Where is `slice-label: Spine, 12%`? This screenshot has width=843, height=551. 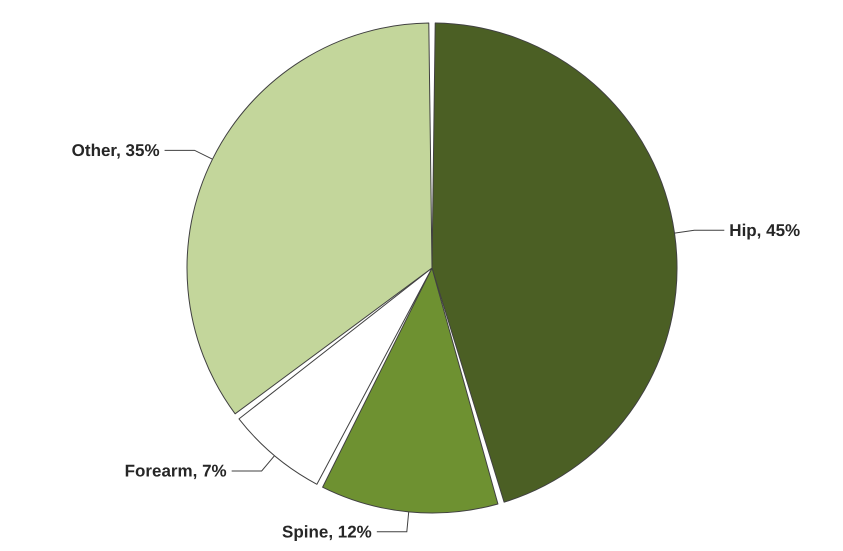
slice-label: Spine, 12% is located at coordinates (327, 532).